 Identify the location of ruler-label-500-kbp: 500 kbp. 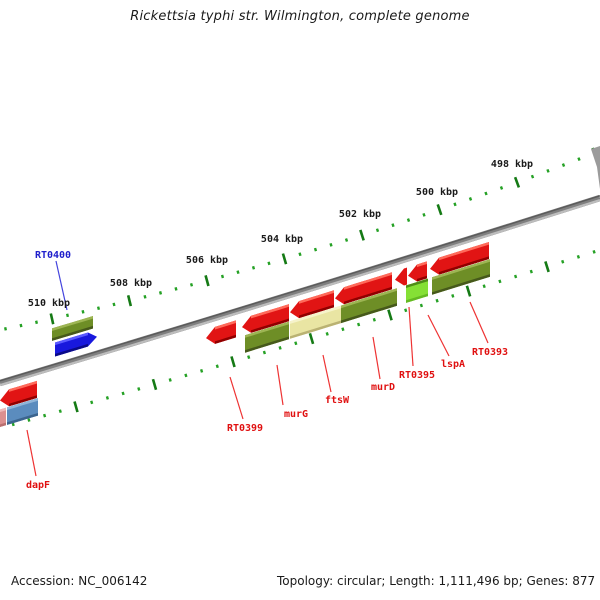
(437, 192).